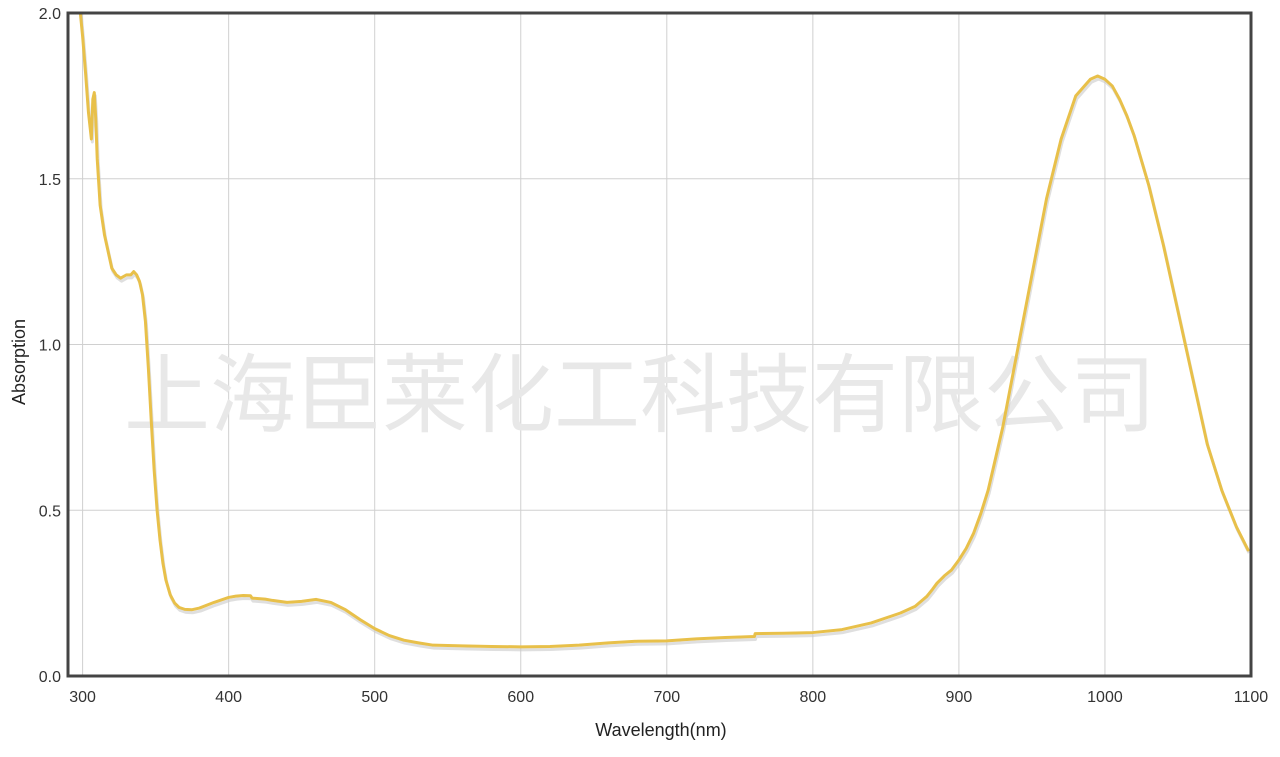  I want to click on y-tick-label: 1.5, so click(50, 180).